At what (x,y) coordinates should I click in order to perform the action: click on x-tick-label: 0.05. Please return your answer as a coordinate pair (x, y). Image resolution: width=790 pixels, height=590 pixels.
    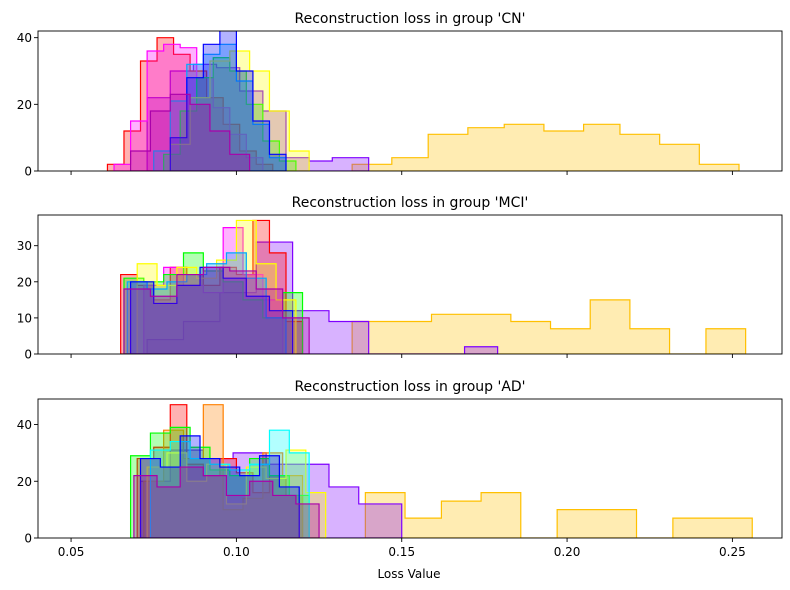
    Looking at the image, I should click on (71, 552).